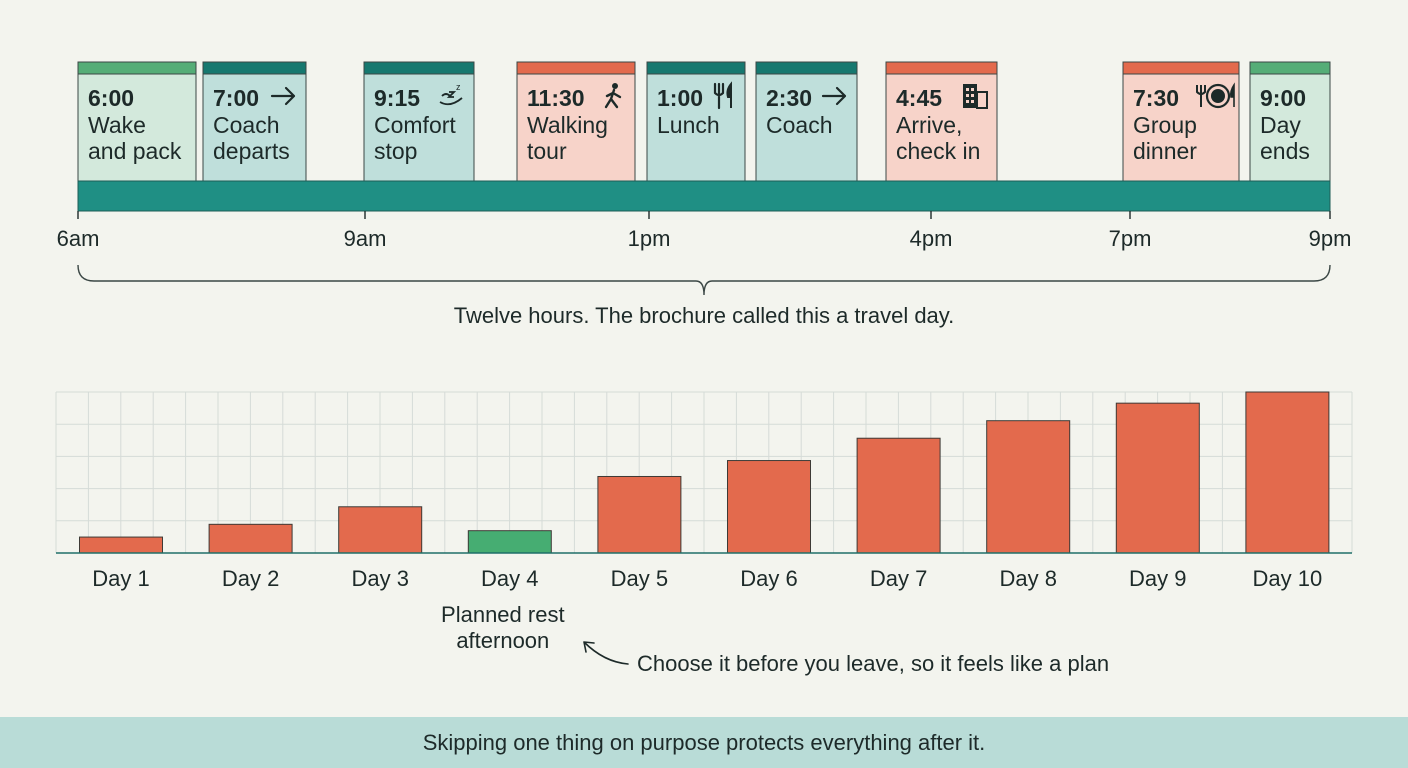 This screenshot has height=768, width=1408. What do you see at coordinates (1330, 238) in the screenshot?
I see `timeline-tick-label: 9pm` at bounding box center [1330, 238].